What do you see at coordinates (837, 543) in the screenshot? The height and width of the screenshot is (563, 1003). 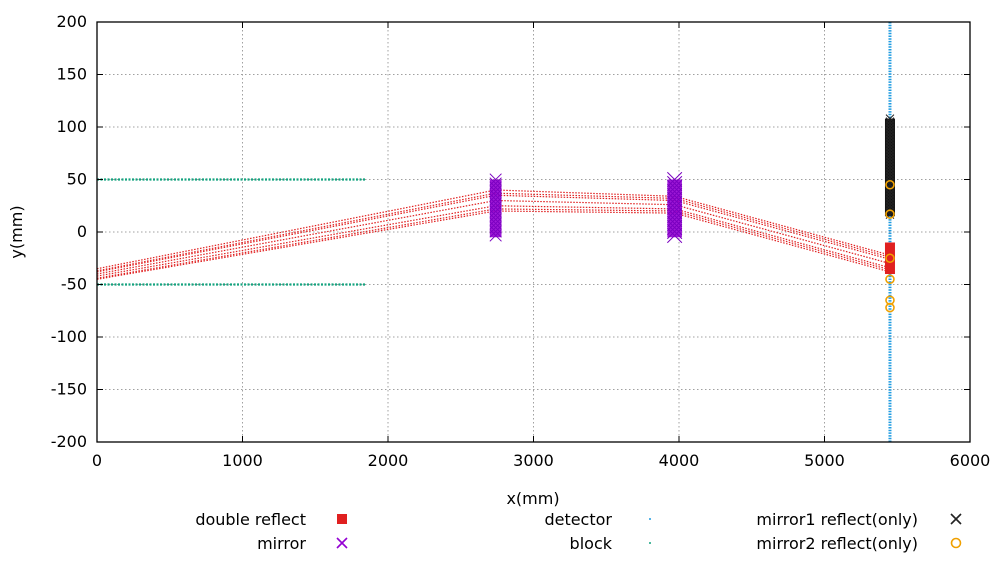 I see `legend-label: mirror2 reflect(only)` at bounding box center [837, 543].